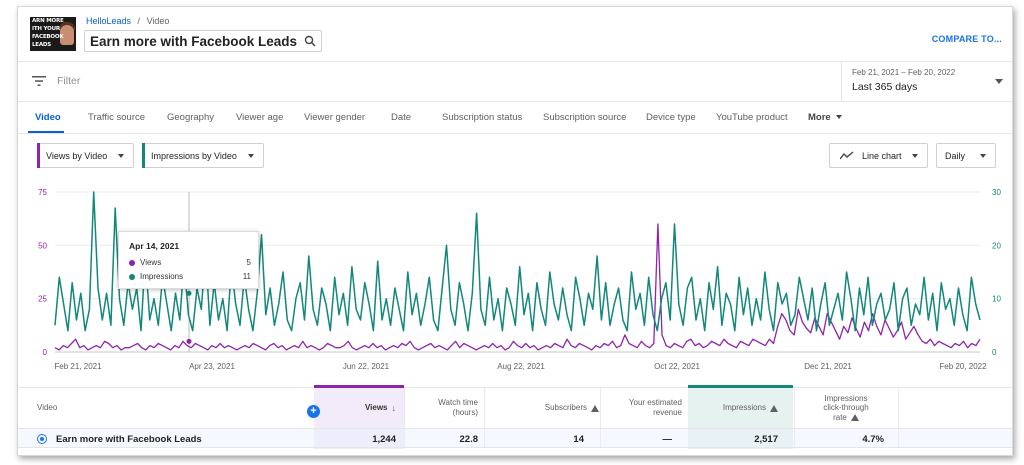 This screenshot has height=465, width=1024. Describe the element at coordinates (109, 21) in the screenshot. I see `breadcrumb-channel: HelloLeads` at that location.